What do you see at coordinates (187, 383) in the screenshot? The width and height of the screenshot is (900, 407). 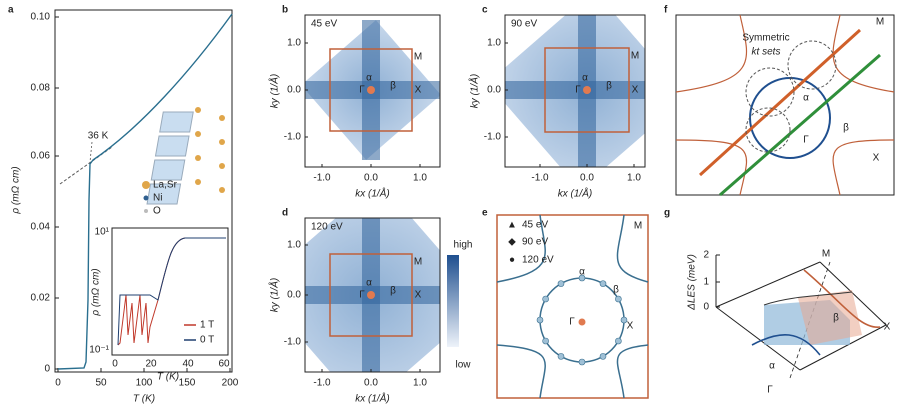 I see `x-tick-label: 150` at bounding box center [187, 383].